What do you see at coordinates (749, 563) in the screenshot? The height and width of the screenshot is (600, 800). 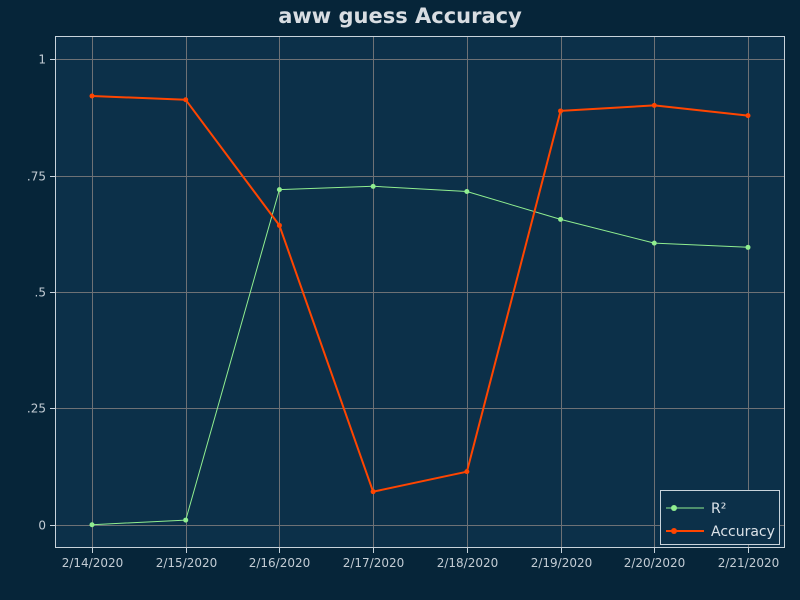 I see `x-tick-label: 2/21/2020` at bounding box center [749, 563].